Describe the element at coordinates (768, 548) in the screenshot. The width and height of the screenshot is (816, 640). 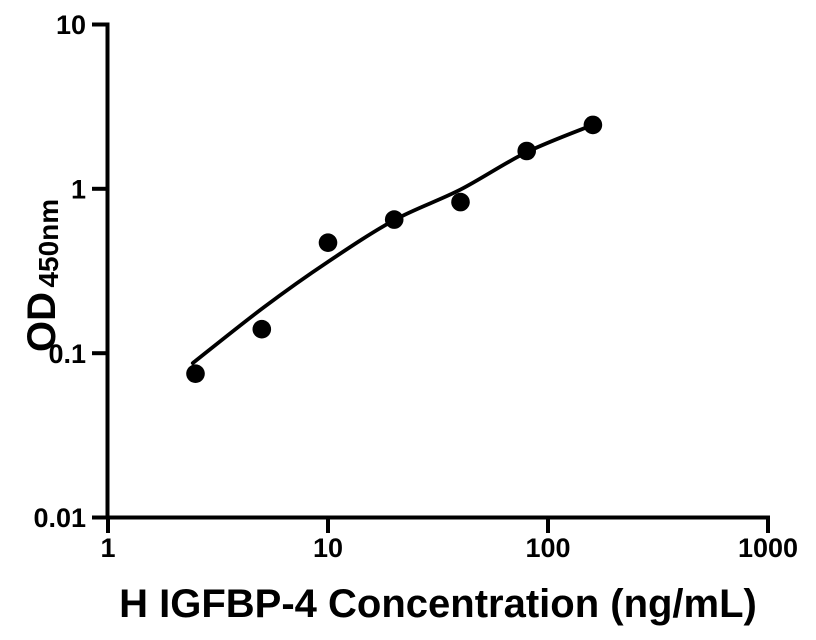
I see `x-axis-tick-label: 1000` at that location.